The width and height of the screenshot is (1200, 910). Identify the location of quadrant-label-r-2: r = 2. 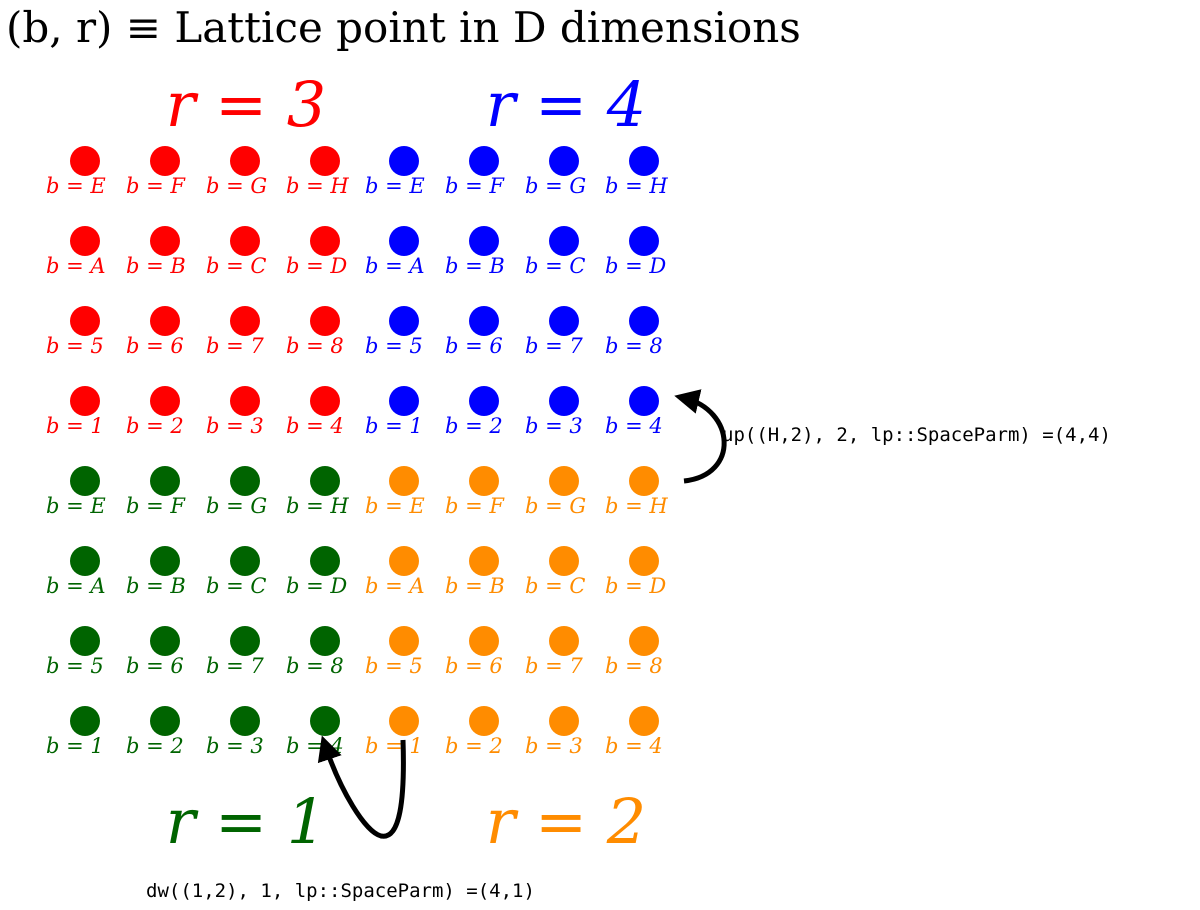
(566, 821).